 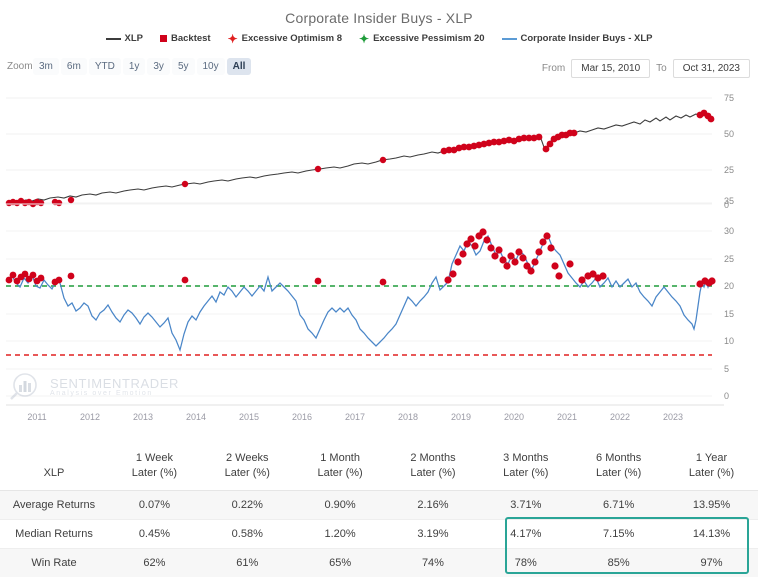 I want to click on legend-label: Corporate Insider Buys - XLP, so click(x=586, y=38).